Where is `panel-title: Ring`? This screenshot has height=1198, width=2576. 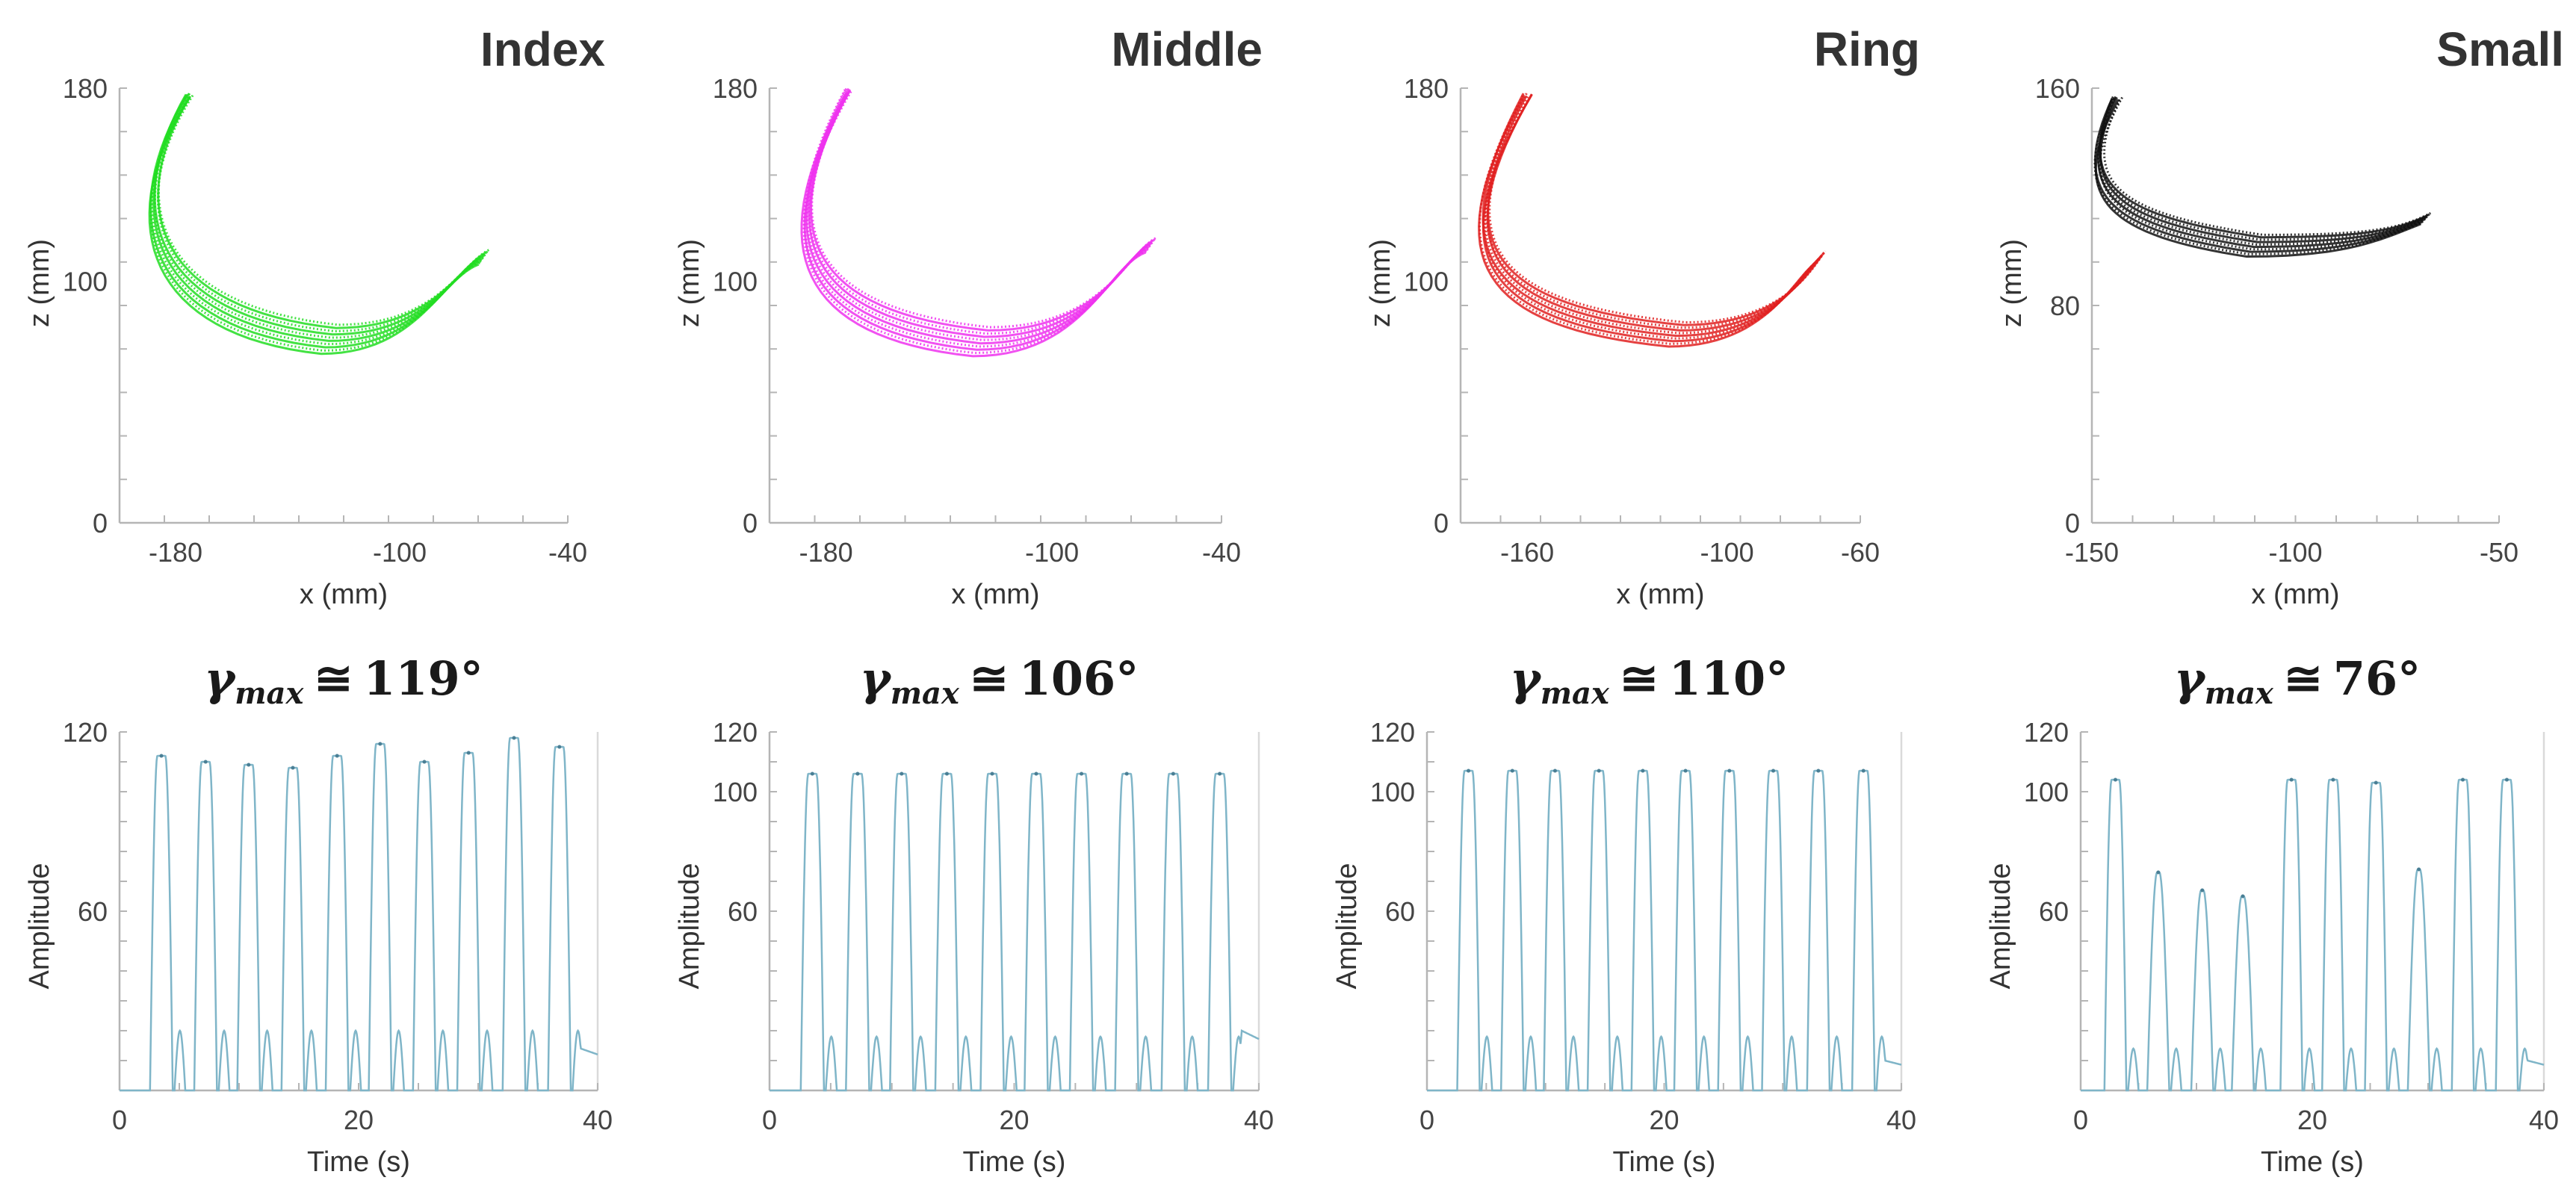 panel-title: Ring is located at coordinates (1867, 49).